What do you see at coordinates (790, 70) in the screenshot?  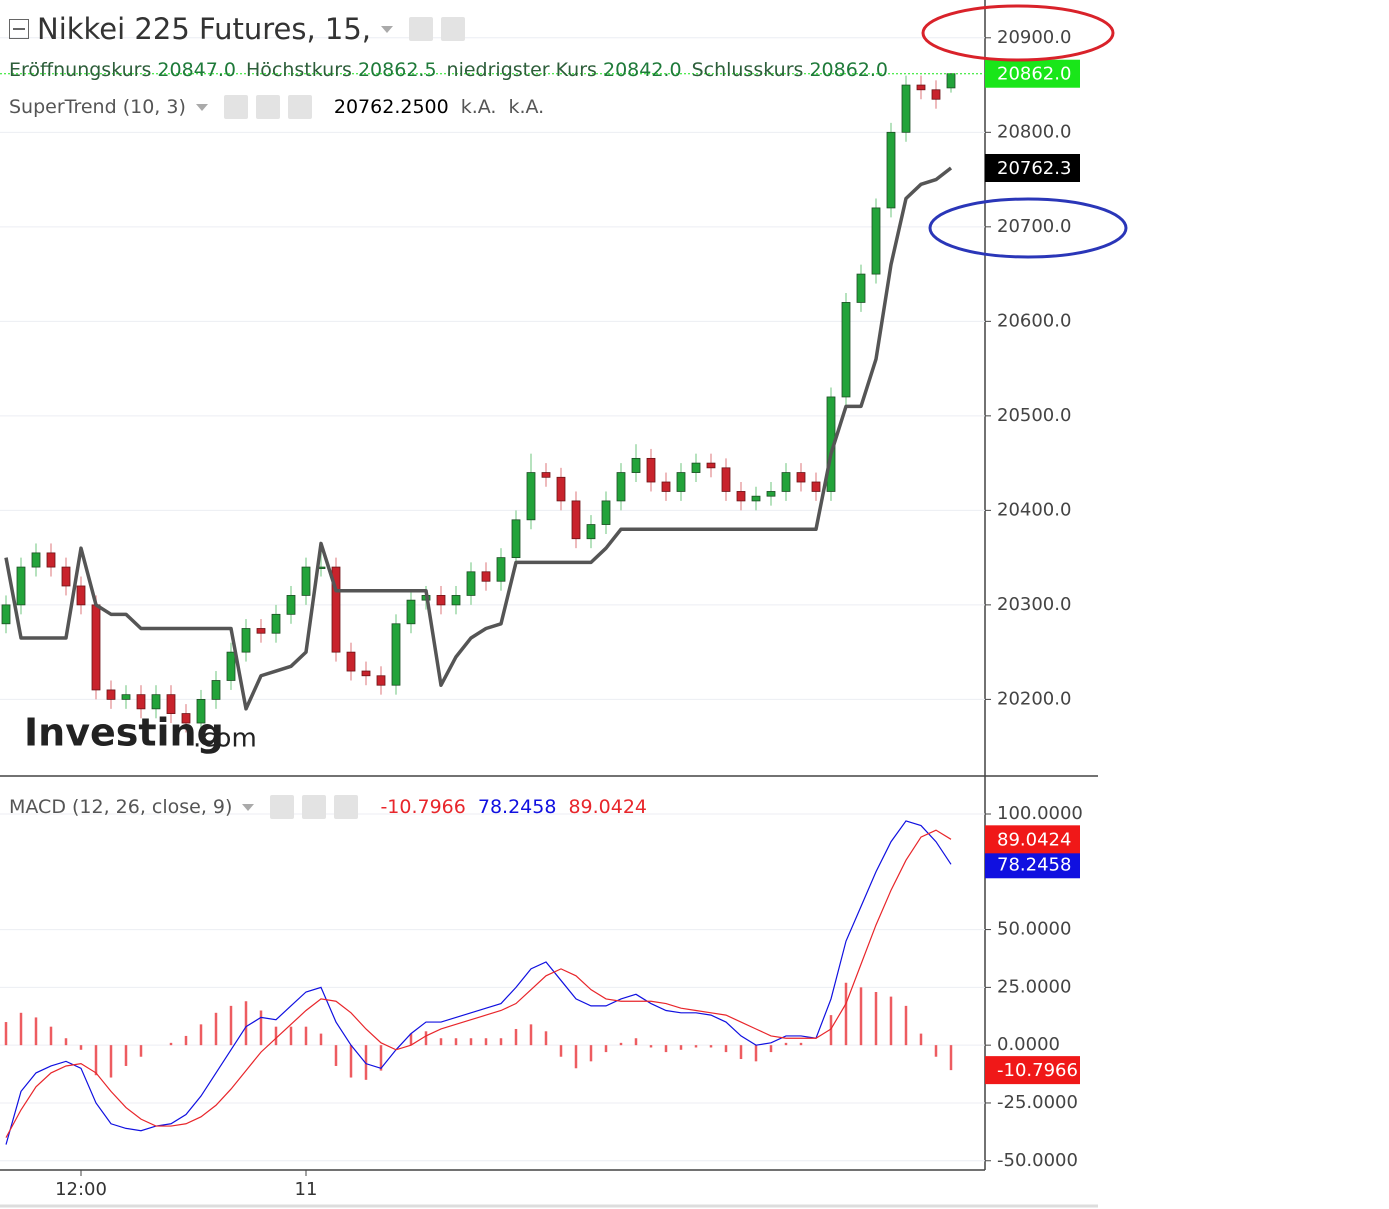 I see `ohlc-item: Schlusskurs 20862.0` at bounding box center [790, 70].